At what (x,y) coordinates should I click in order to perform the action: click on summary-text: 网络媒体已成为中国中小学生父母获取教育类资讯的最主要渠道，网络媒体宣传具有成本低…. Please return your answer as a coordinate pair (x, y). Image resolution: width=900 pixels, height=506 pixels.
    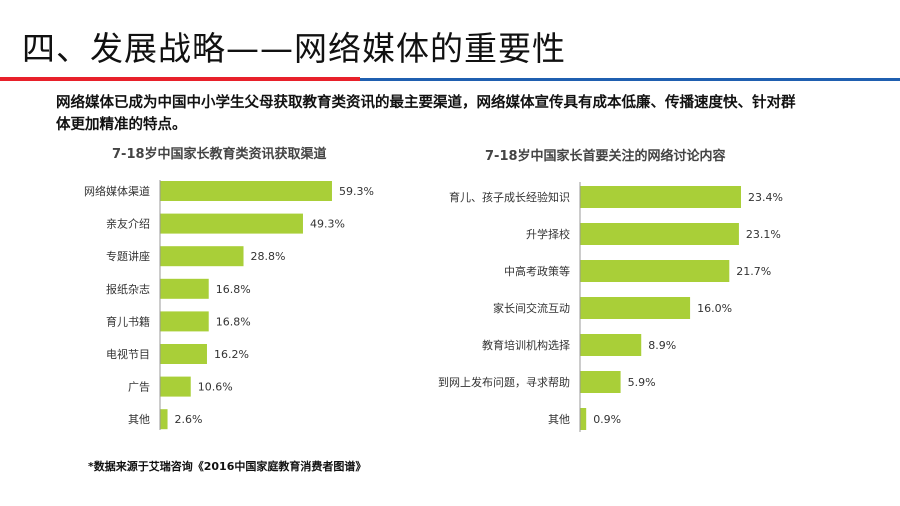
    Looking at the image, I should click on (426, 114).